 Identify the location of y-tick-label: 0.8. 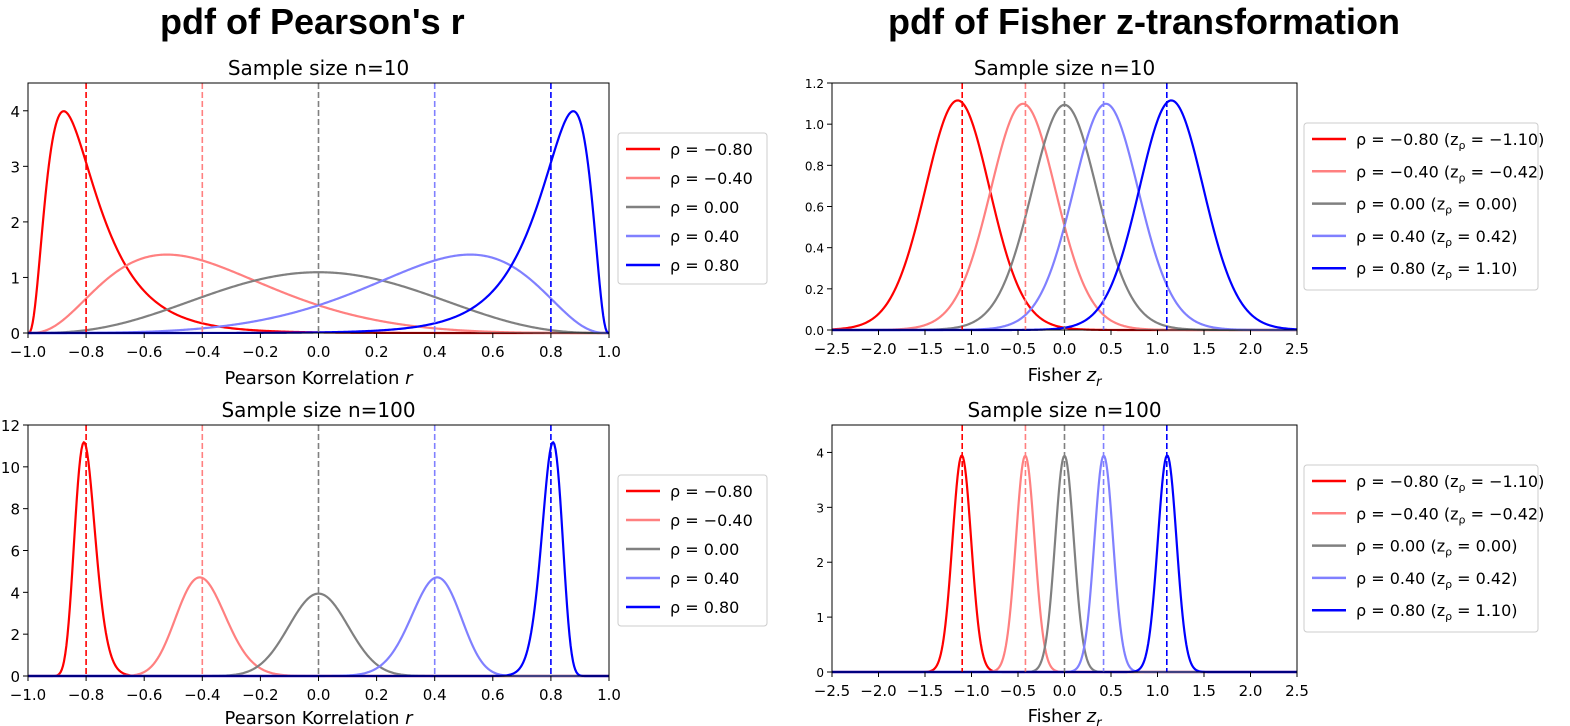
(814, 166).